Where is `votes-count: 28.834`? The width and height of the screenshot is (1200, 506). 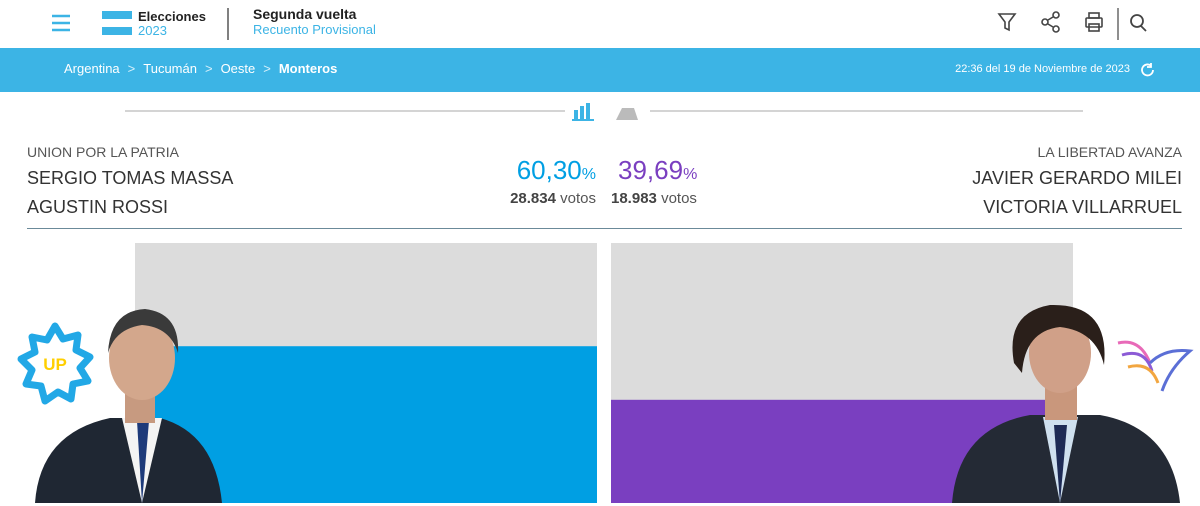
votes-count: 28.834 is located at coordinates (533, 198).